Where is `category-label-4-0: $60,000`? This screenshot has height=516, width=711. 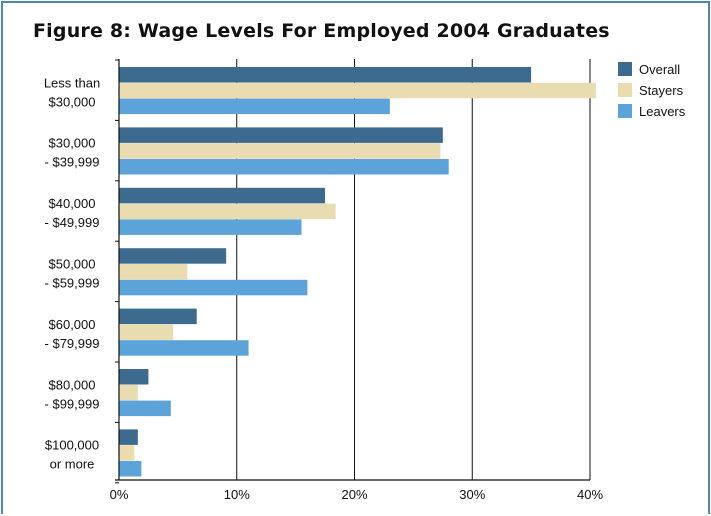
category-label-4-0: $60,000 is located at coordinates (72, 324).